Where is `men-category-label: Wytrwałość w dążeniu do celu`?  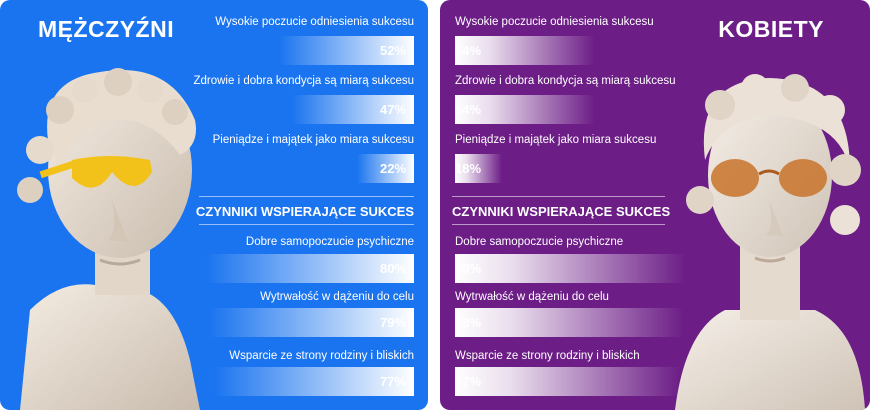 men-category-label: Wytrwałość w dążeniu do celu is located at coordinates (337, 297).